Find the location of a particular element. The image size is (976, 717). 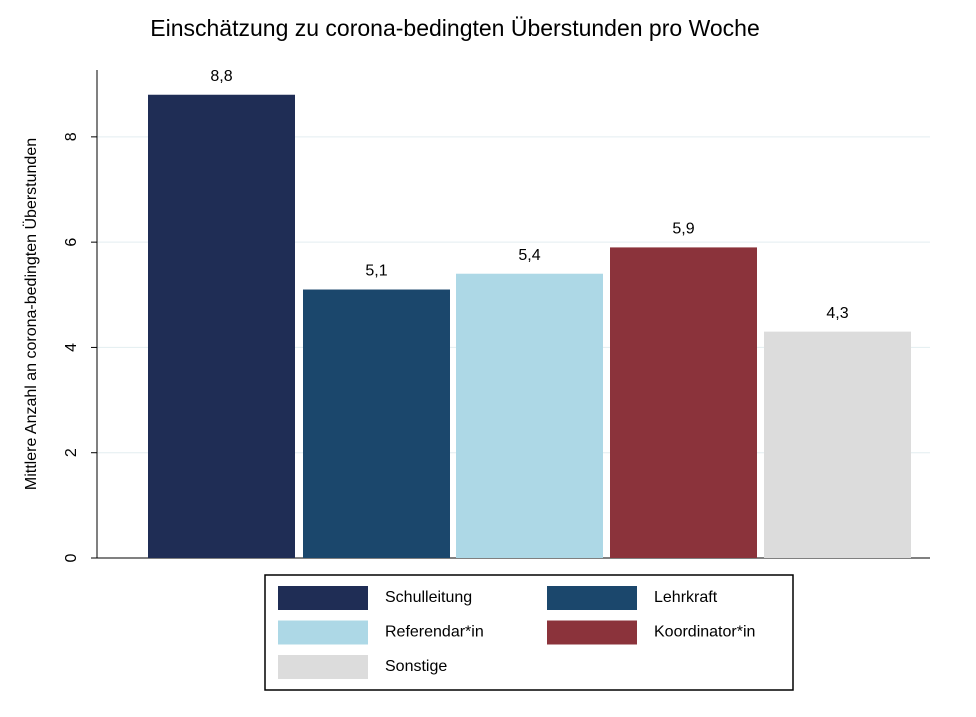

data-label: 4,3 is located at coordinates (837, 313).